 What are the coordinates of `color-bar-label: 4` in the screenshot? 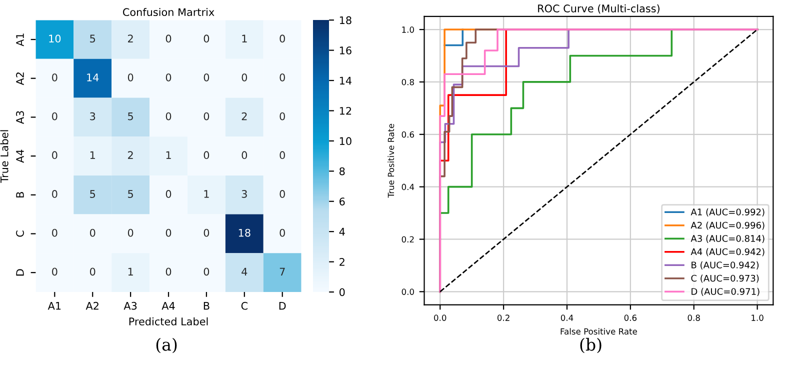 It's located at (342, 232).